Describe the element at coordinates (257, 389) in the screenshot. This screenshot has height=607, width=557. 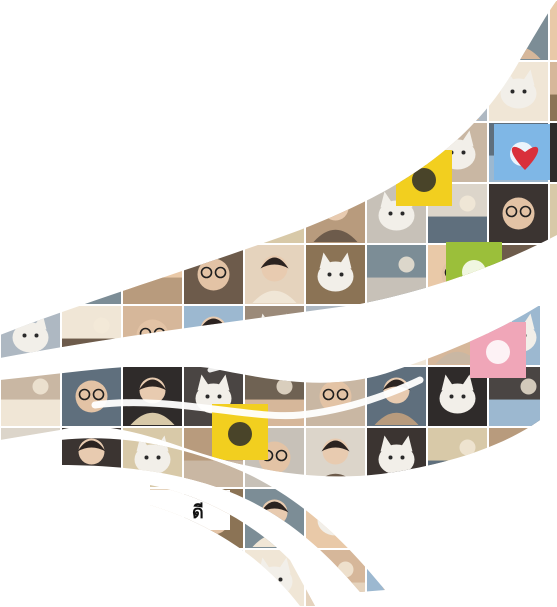
I see `wing-highlight-swoosh` at that location.